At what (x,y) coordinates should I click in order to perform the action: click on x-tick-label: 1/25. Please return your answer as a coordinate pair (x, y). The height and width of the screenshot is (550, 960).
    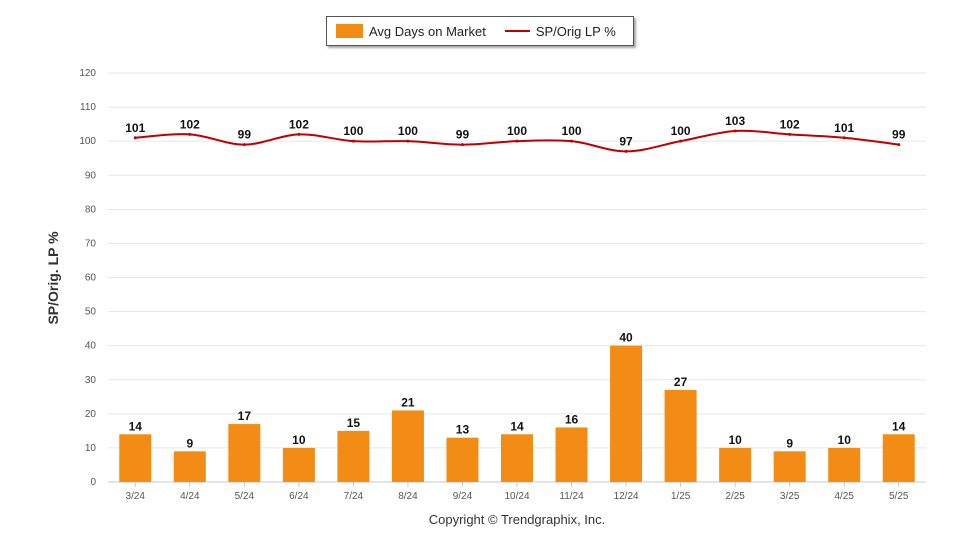
    Looking at the image, I should click on (681, 496).